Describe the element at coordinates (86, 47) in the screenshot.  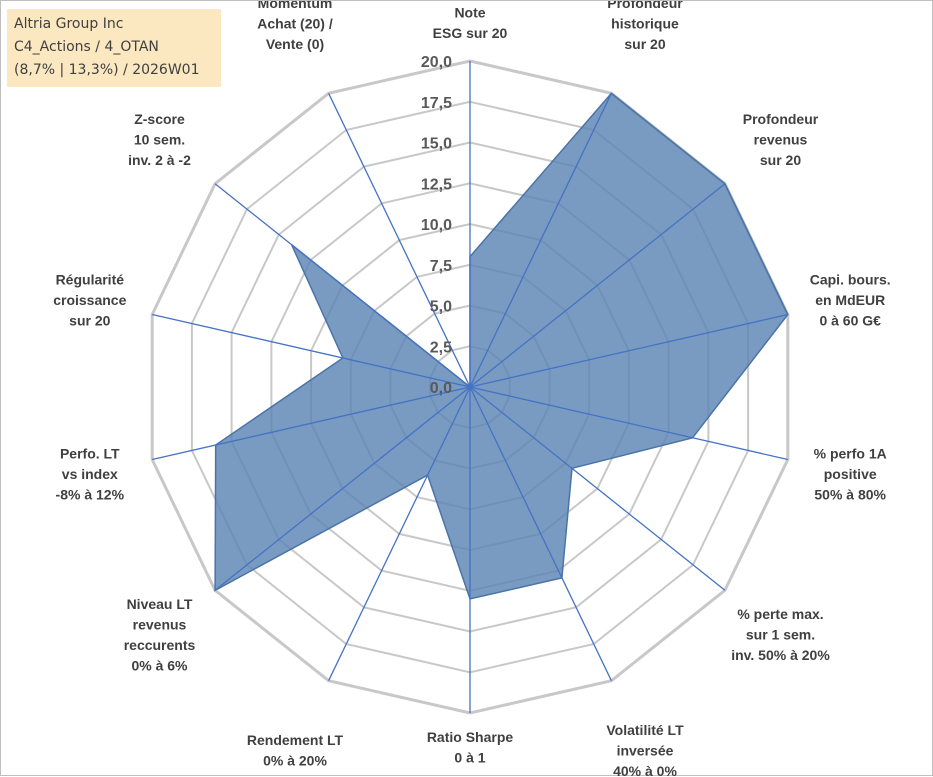
I see `category-path: C4_Actions / 4_OTAN` at that location.